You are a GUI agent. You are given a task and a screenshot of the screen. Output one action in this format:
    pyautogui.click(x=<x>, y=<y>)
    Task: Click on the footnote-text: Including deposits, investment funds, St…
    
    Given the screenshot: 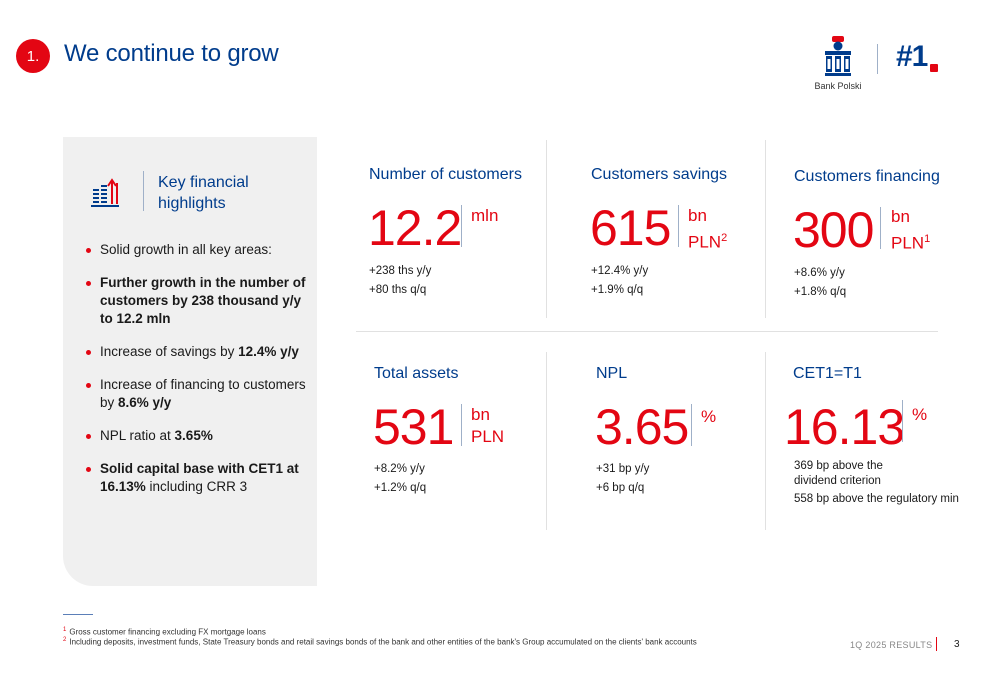 What is the action you would take?
    pyautogui.click(x=383, y=642)
    